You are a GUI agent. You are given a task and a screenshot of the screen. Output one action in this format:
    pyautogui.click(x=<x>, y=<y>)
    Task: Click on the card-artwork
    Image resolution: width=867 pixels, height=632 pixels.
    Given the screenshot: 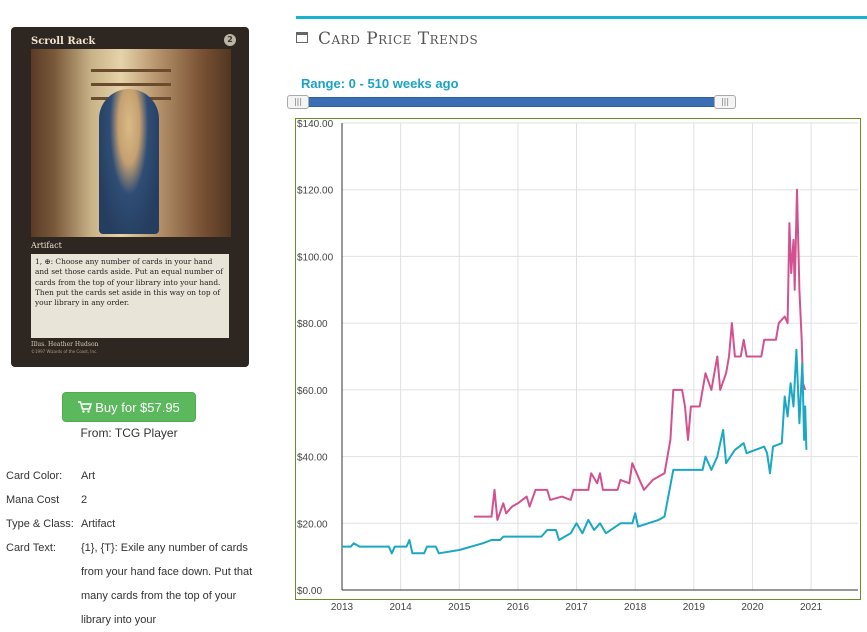 What is the action you would take?
    pyautogui.click(x=131, y=143)
    